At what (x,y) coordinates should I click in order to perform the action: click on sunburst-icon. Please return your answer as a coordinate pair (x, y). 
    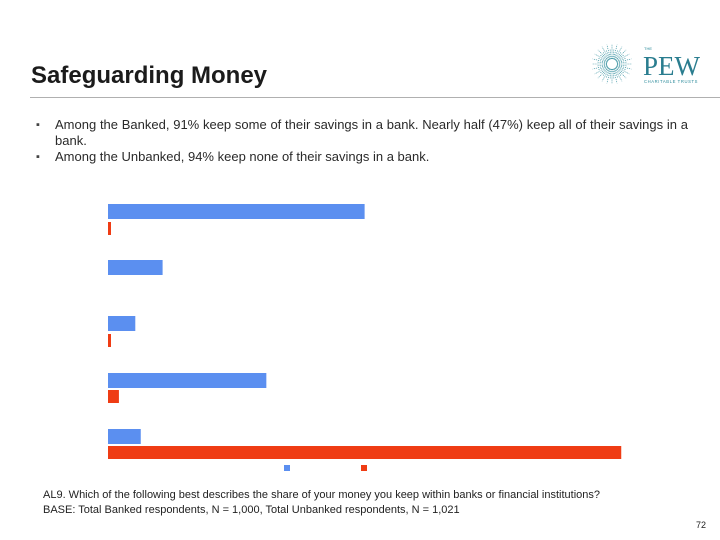
    Looking at the image, I should click on (612, 64).